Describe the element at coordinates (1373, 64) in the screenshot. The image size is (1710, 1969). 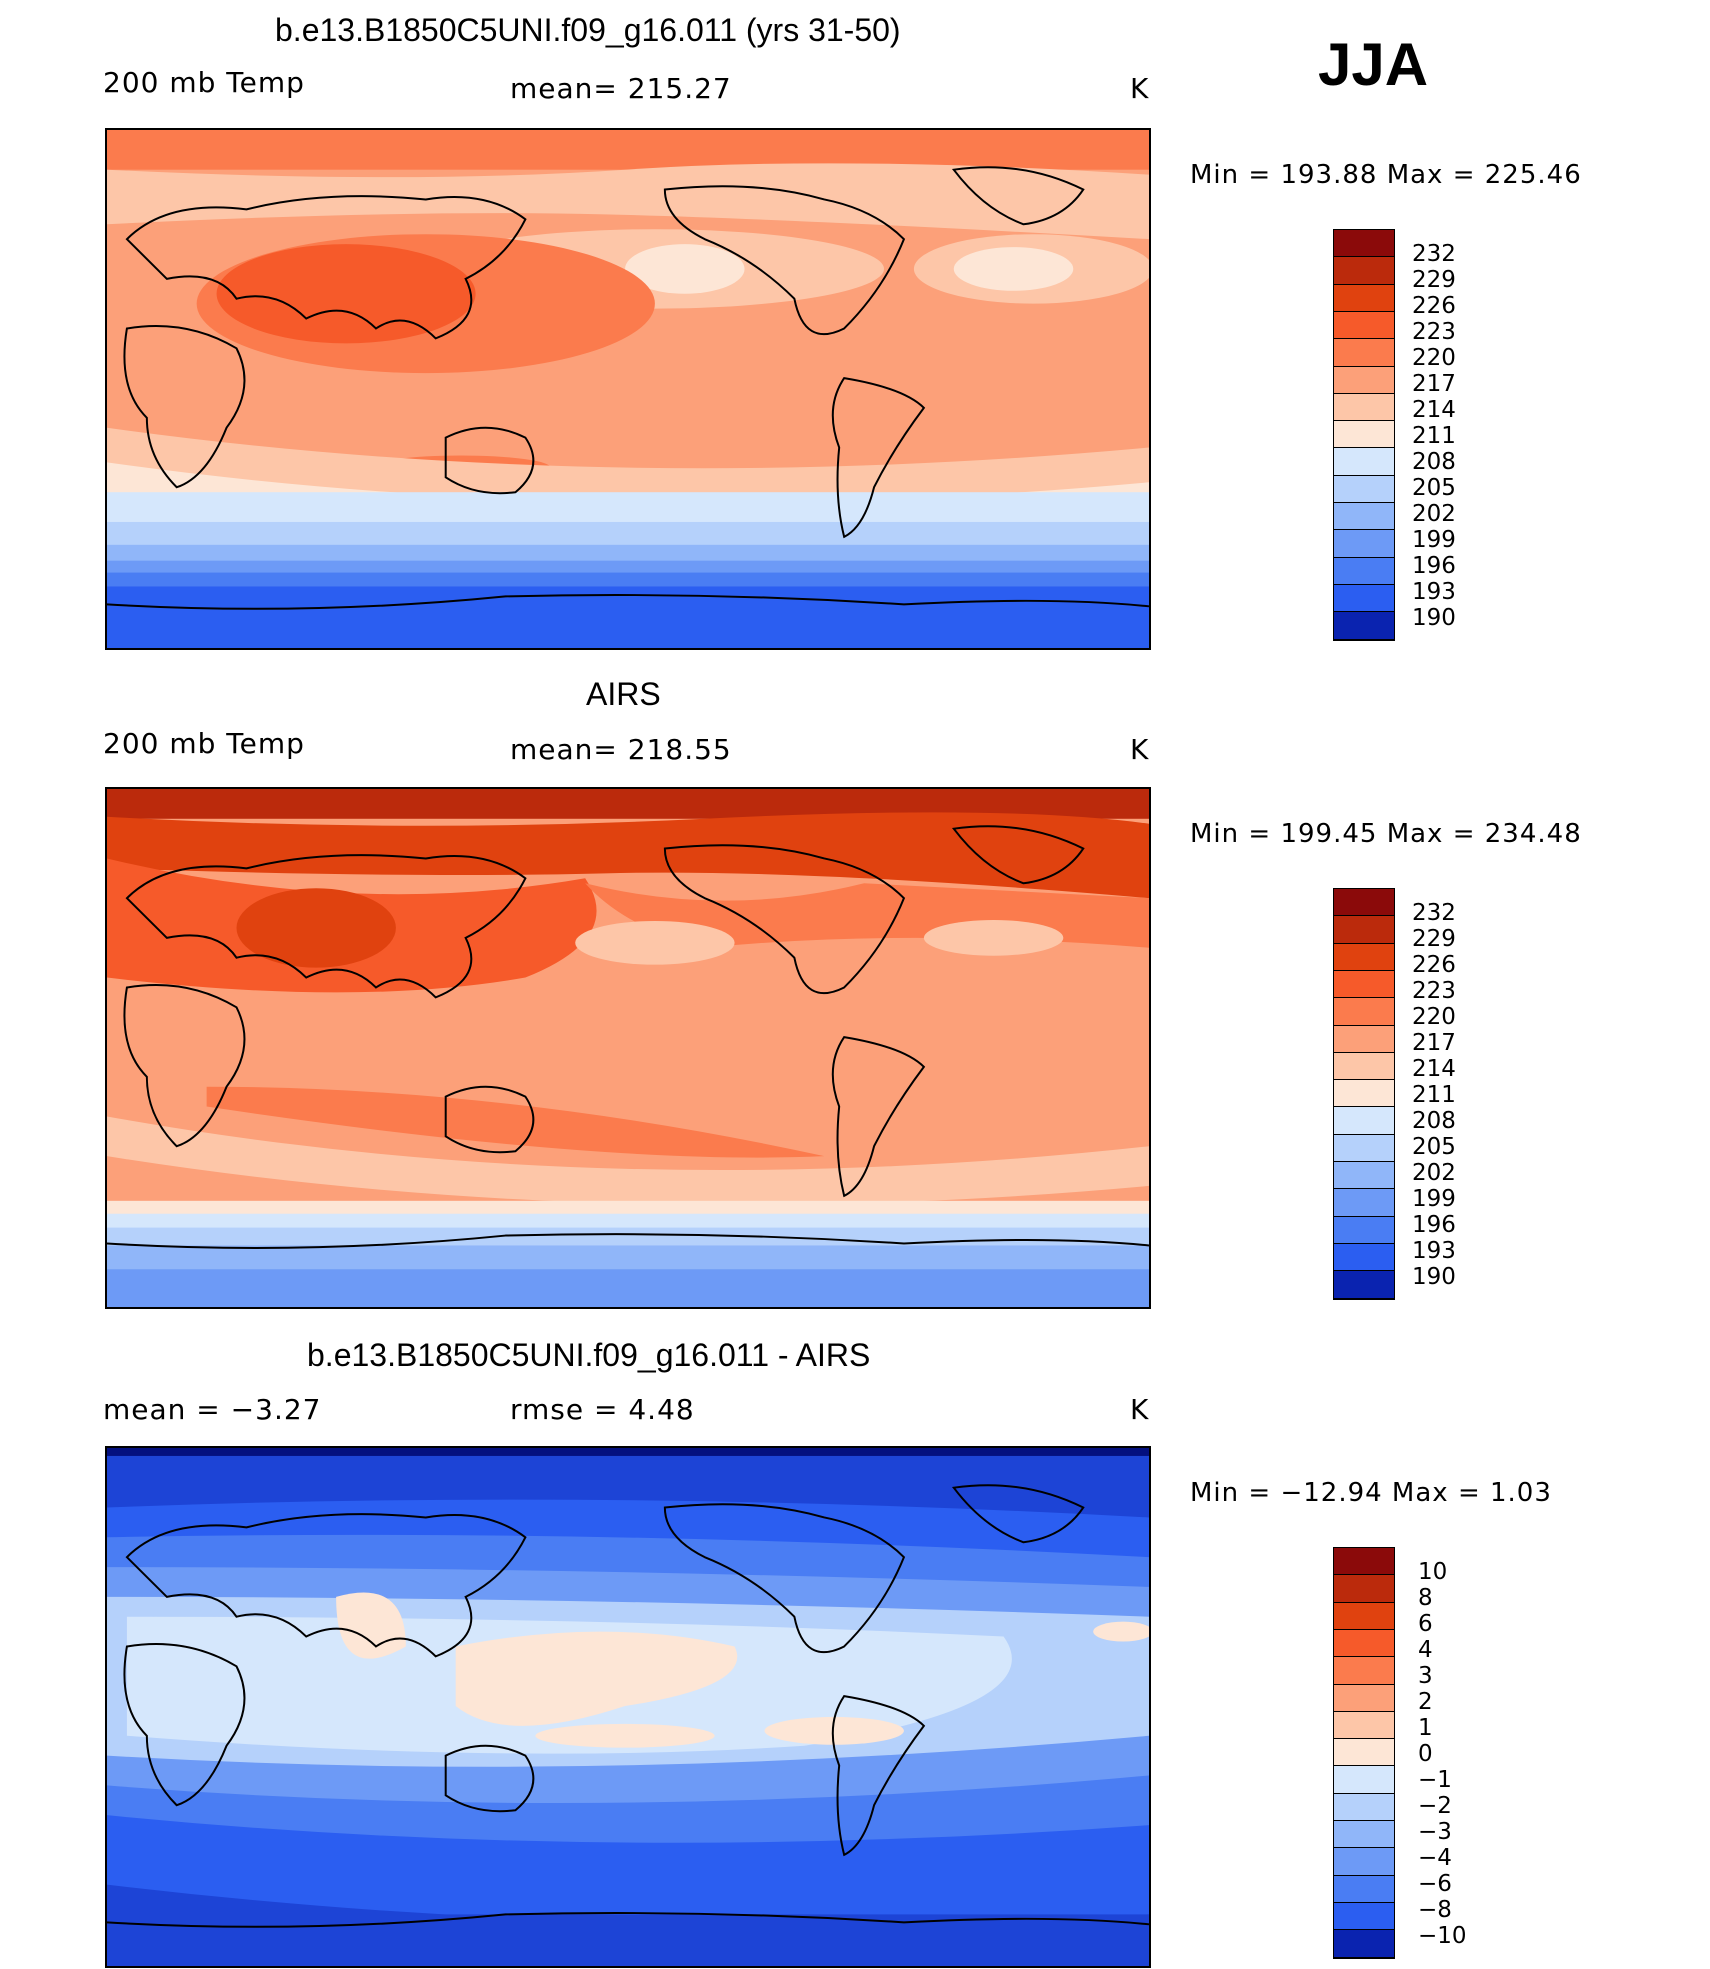
I see `season-label: JJA` at that location.